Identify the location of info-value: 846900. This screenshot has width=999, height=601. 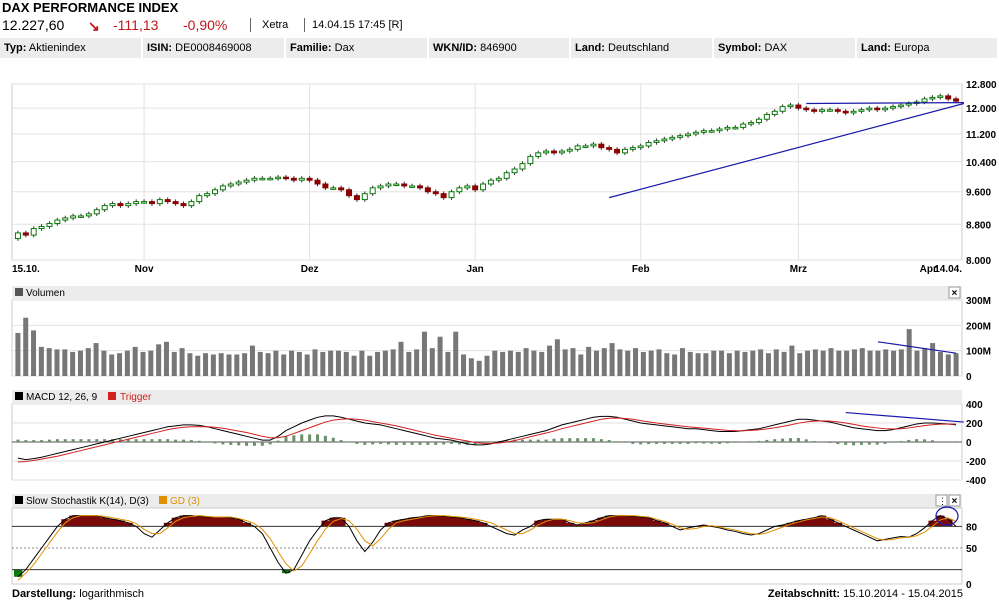
(498, 48).